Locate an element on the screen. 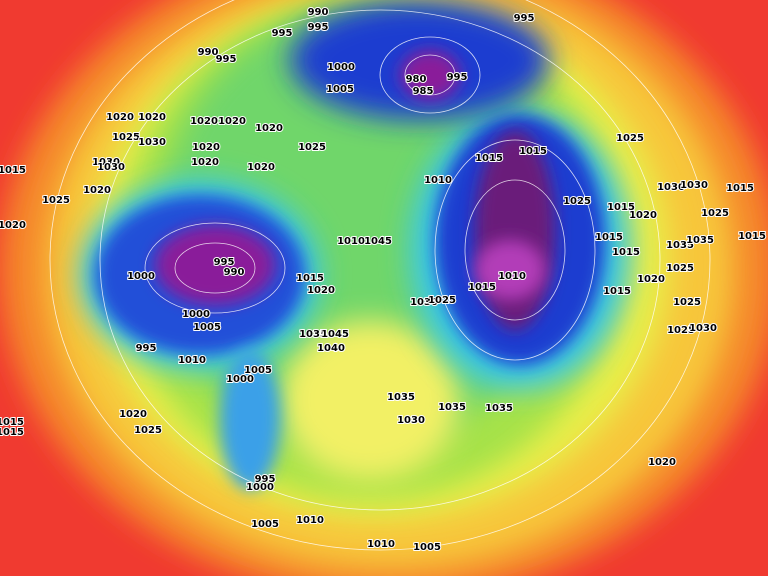 This screenshot has height=576, width=768. pressure-label: 1040 is located at coordinates (331, 348).